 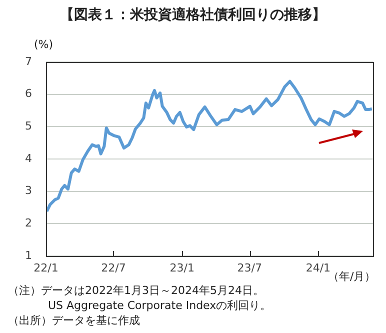 What do you see at coordinates (28, 61) in the screenshot?
I see `y-tick-label: 7` at bounding box center [28, 61].